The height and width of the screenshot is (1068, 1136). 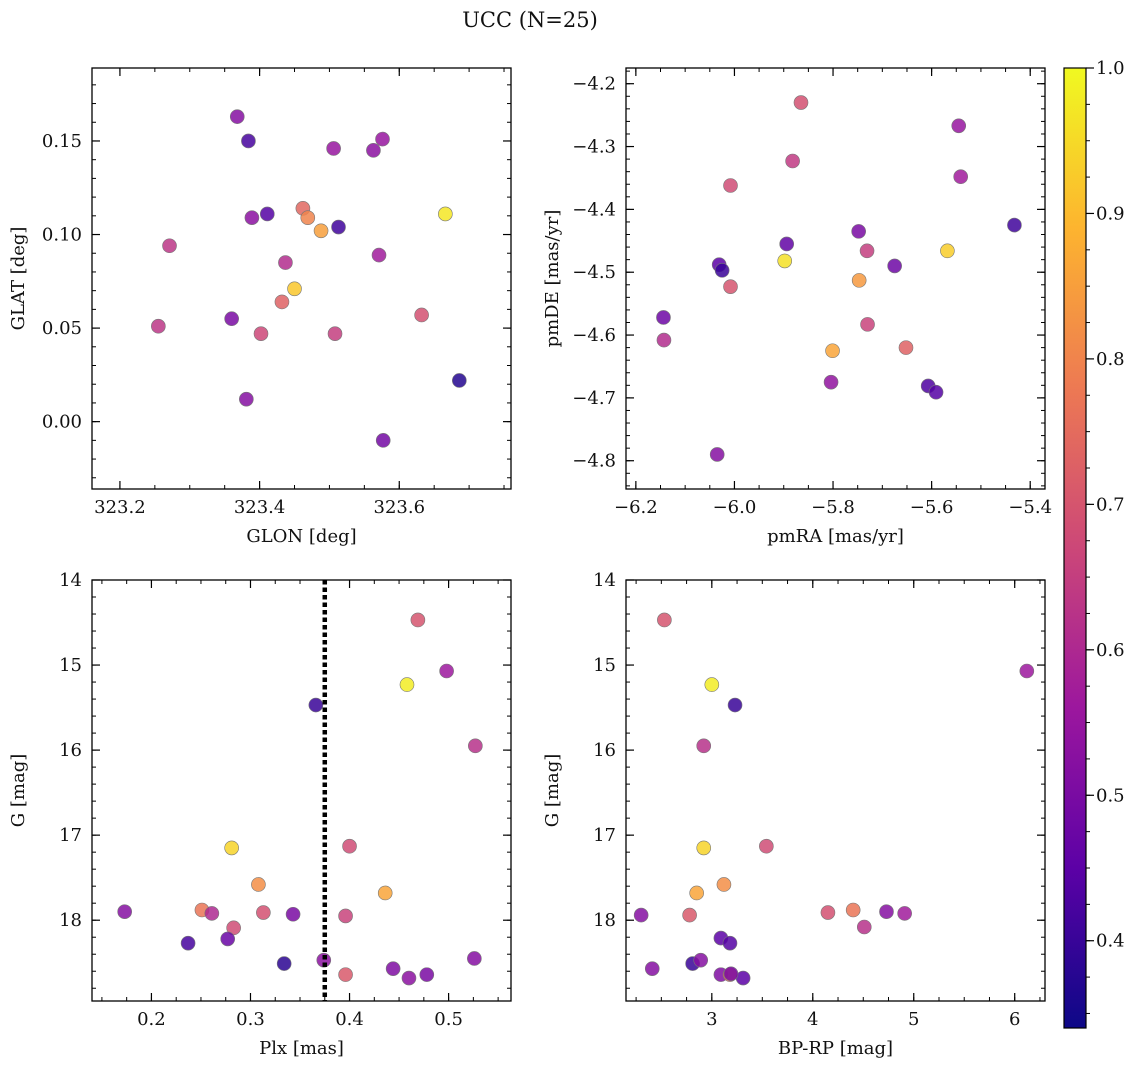 I want to click on y-tick-label: −4.4, so click(x=594, y=209).